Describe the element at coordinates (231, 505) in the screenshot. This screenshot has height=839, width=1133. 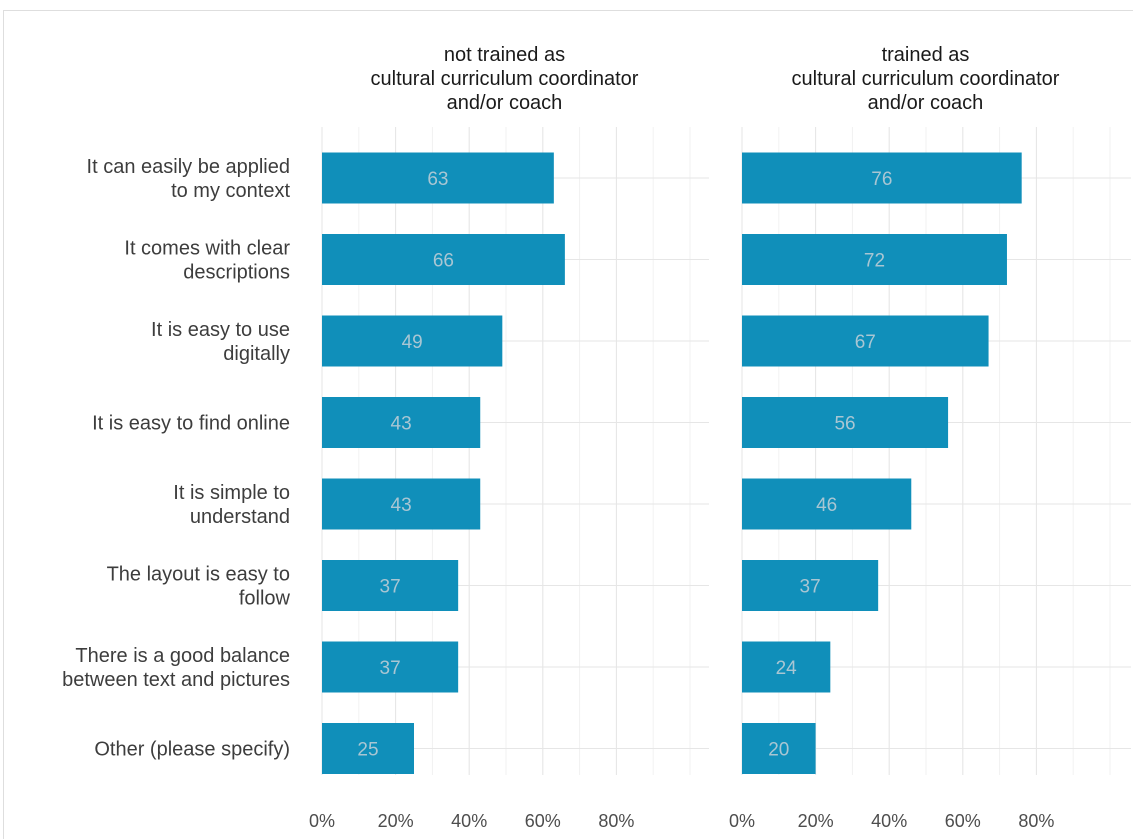
I see `category-label: It is simple to understand` at that location.